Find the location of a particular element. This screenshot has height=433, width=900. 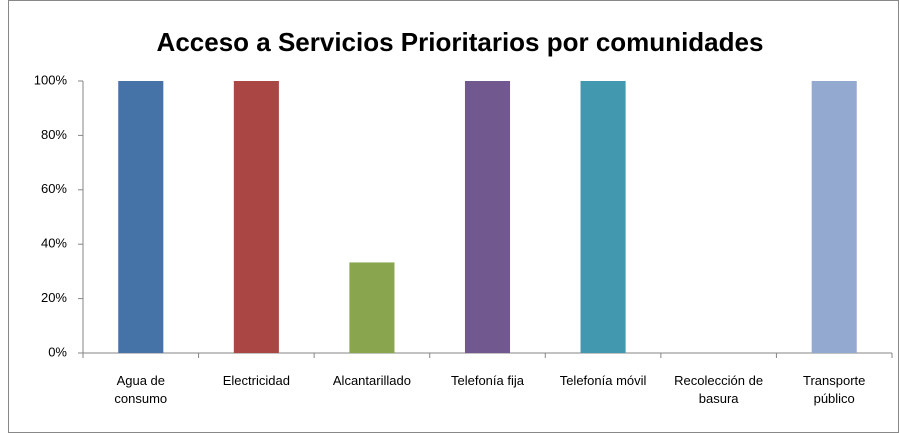

x-tick-label: Electricidad is located at coordinates (256, 380).